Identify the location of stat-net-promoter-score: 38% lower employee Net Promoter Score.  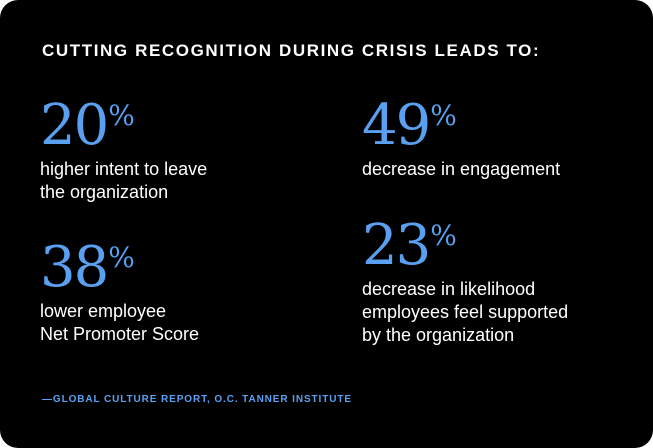
(119, 293).